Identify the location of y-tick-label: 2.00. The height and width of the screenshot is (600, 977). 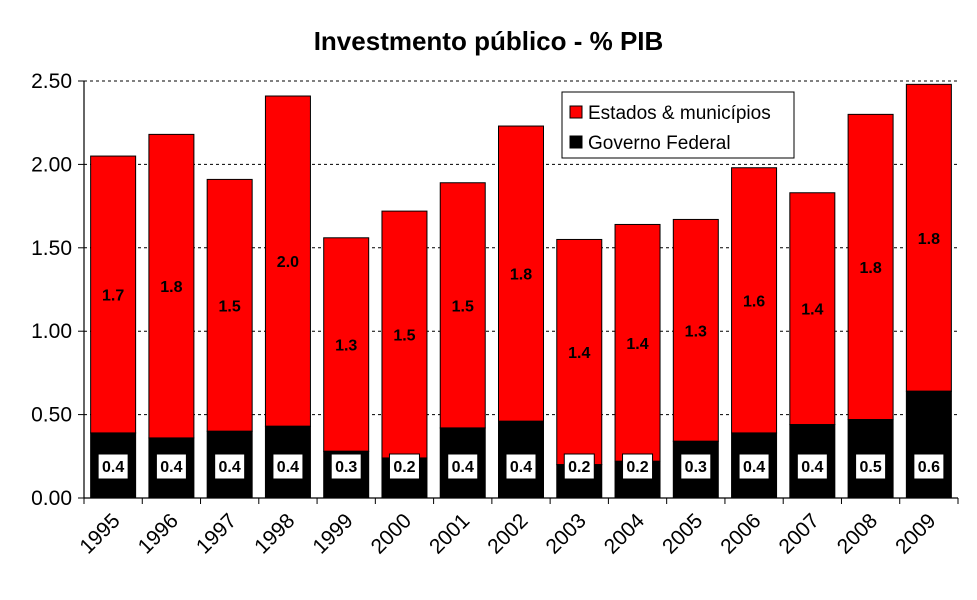
(51, 164).